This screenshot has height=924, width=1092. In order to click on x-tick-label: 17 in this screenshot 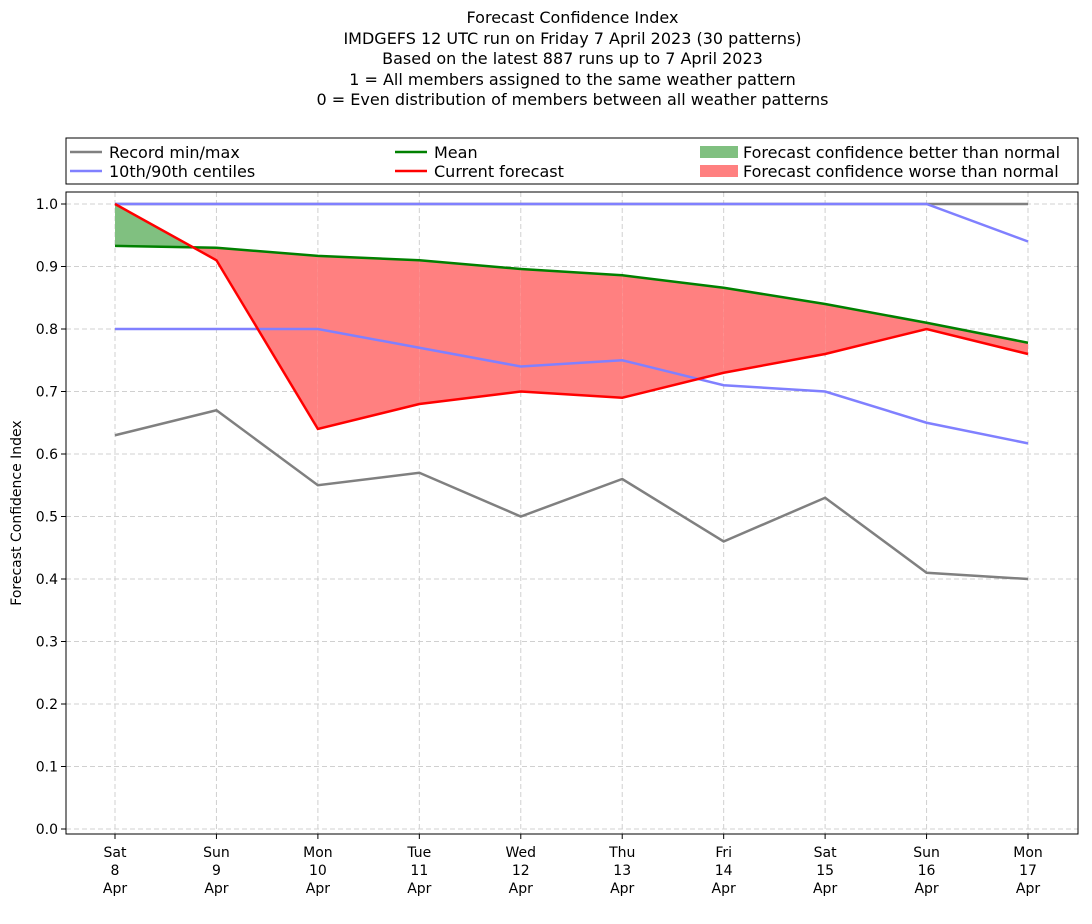, I will do `click(1028, 871)`.